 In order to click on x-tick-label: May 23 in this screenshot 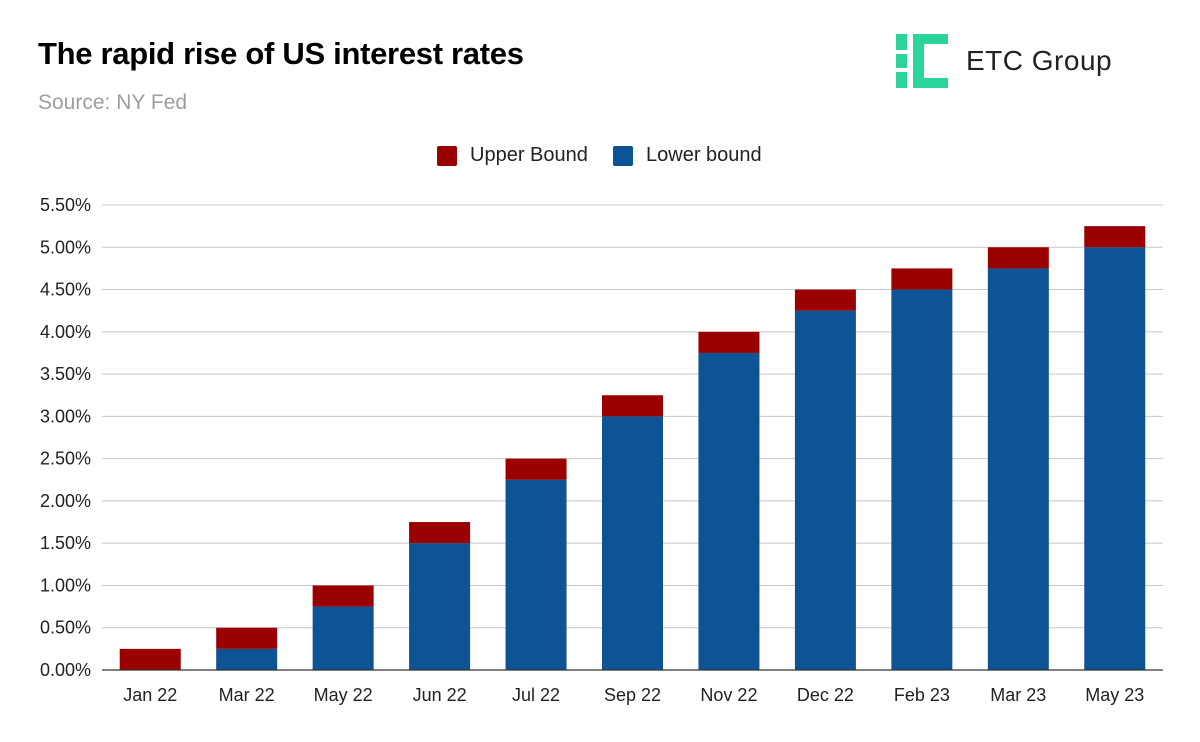, I will do `click(1114, 695)`.